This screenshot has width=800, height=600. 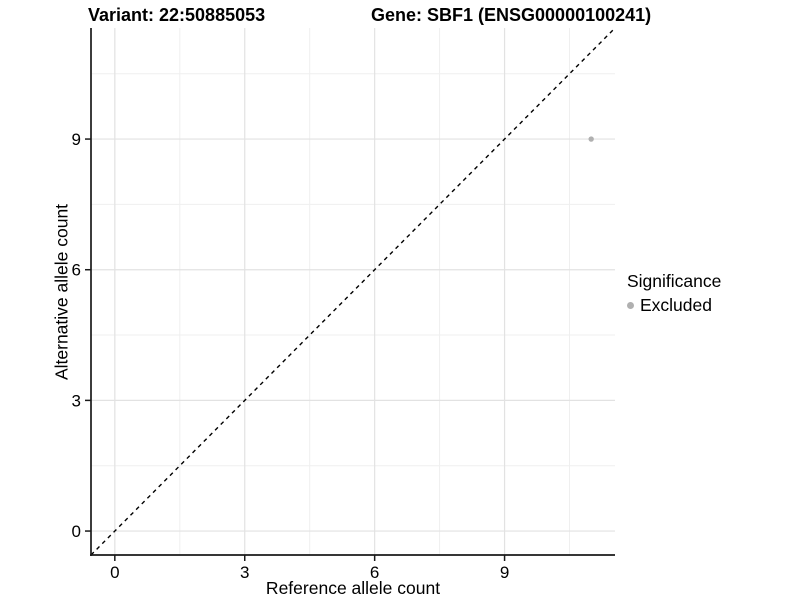 I want to click on plot-title-variant: Variant: 22:50885053, so click(x=177, y=15).